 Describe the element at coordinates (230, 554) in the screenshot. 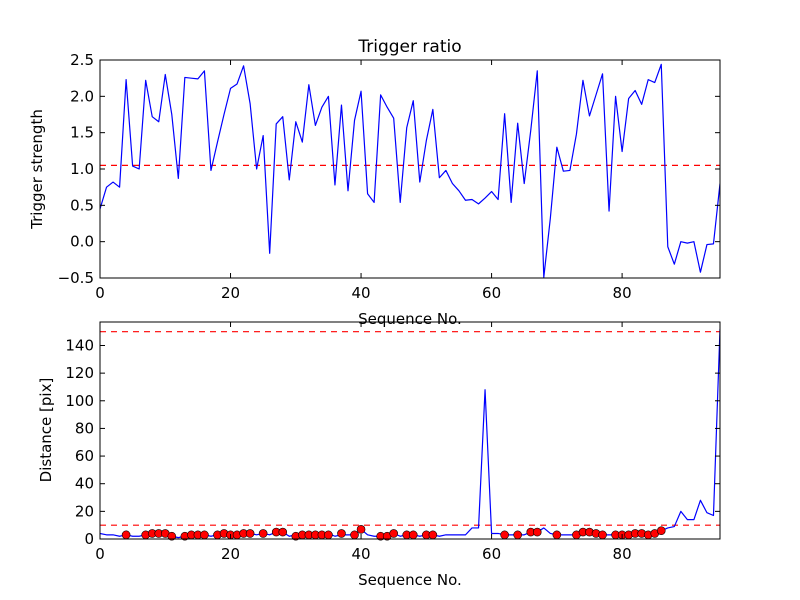

I see `bottom-x-tick-label: 20` at that location.